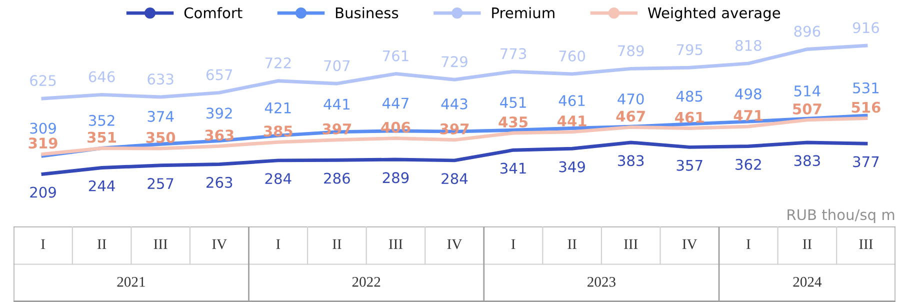 Image resolution: width=909 pixels, height=302 pixels. What do you see at coordinates (841, 215) in the screenshot?
I see `text: RUB thou/sq m` at bounding box center [841, 215].